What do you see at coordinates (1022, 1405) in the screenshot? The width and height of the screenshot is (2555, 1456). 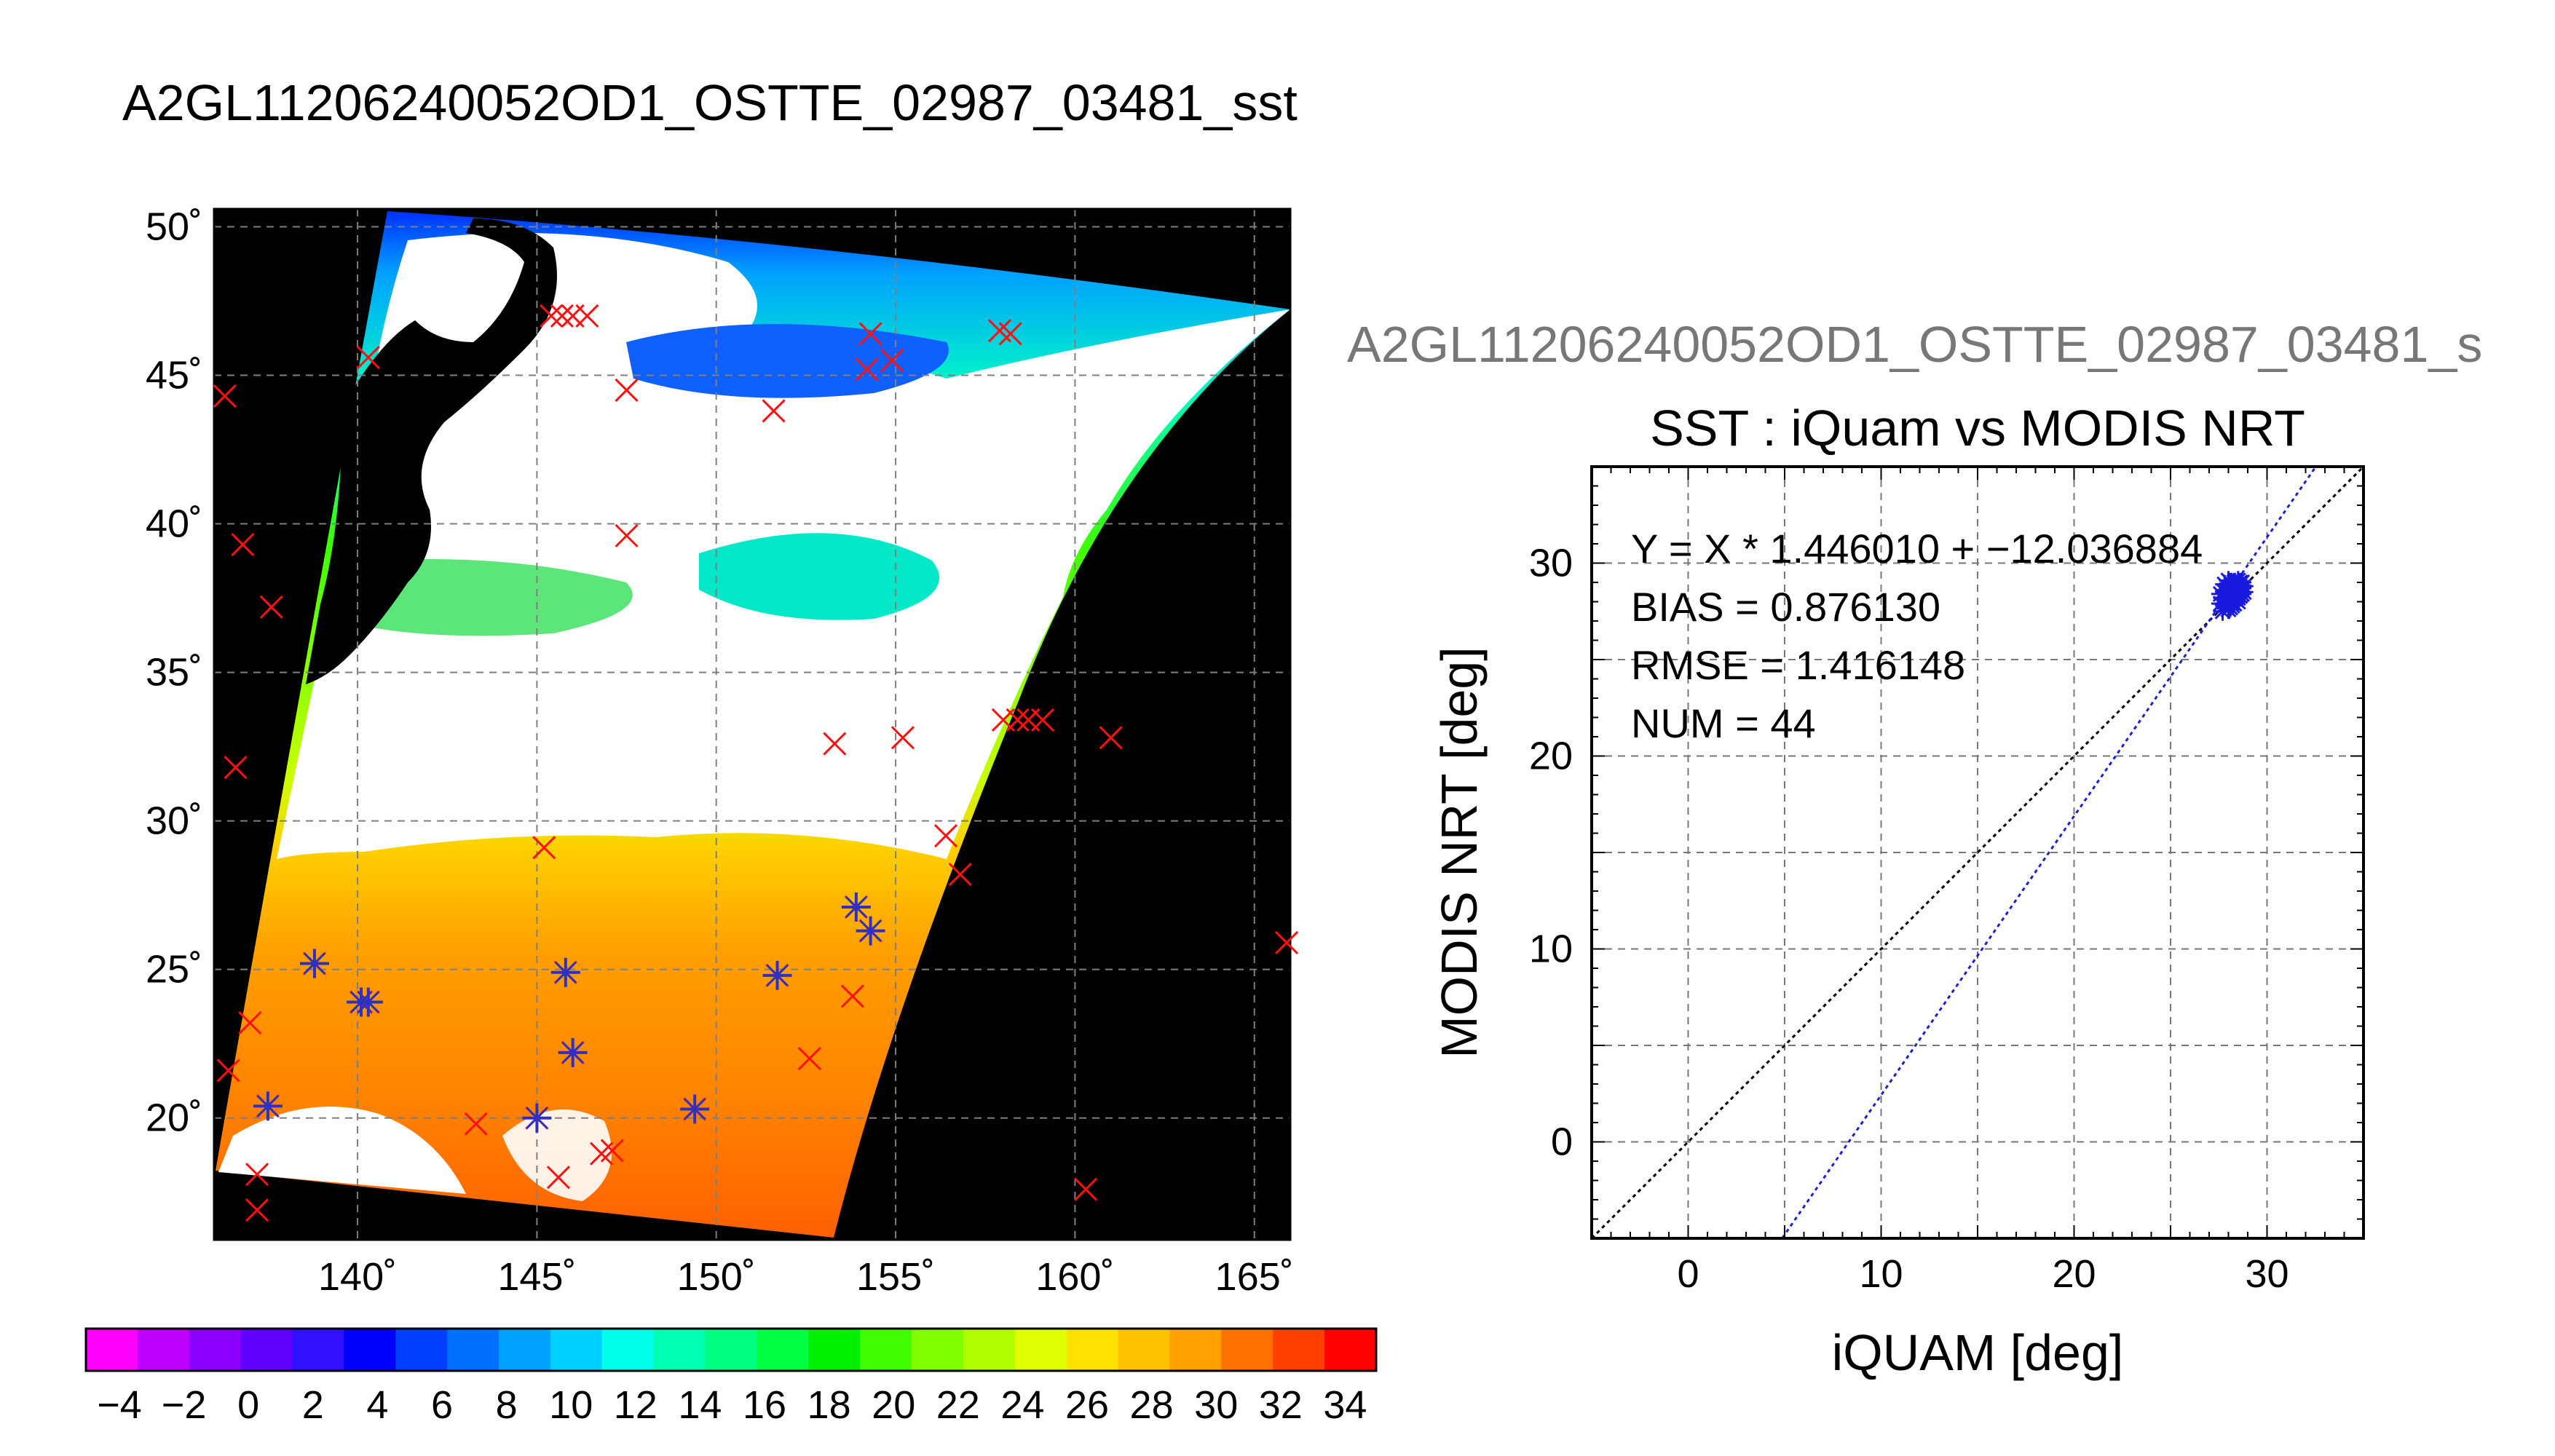 I see `colorbar-tick-label: 24` at bounding box center [1022, 1405].